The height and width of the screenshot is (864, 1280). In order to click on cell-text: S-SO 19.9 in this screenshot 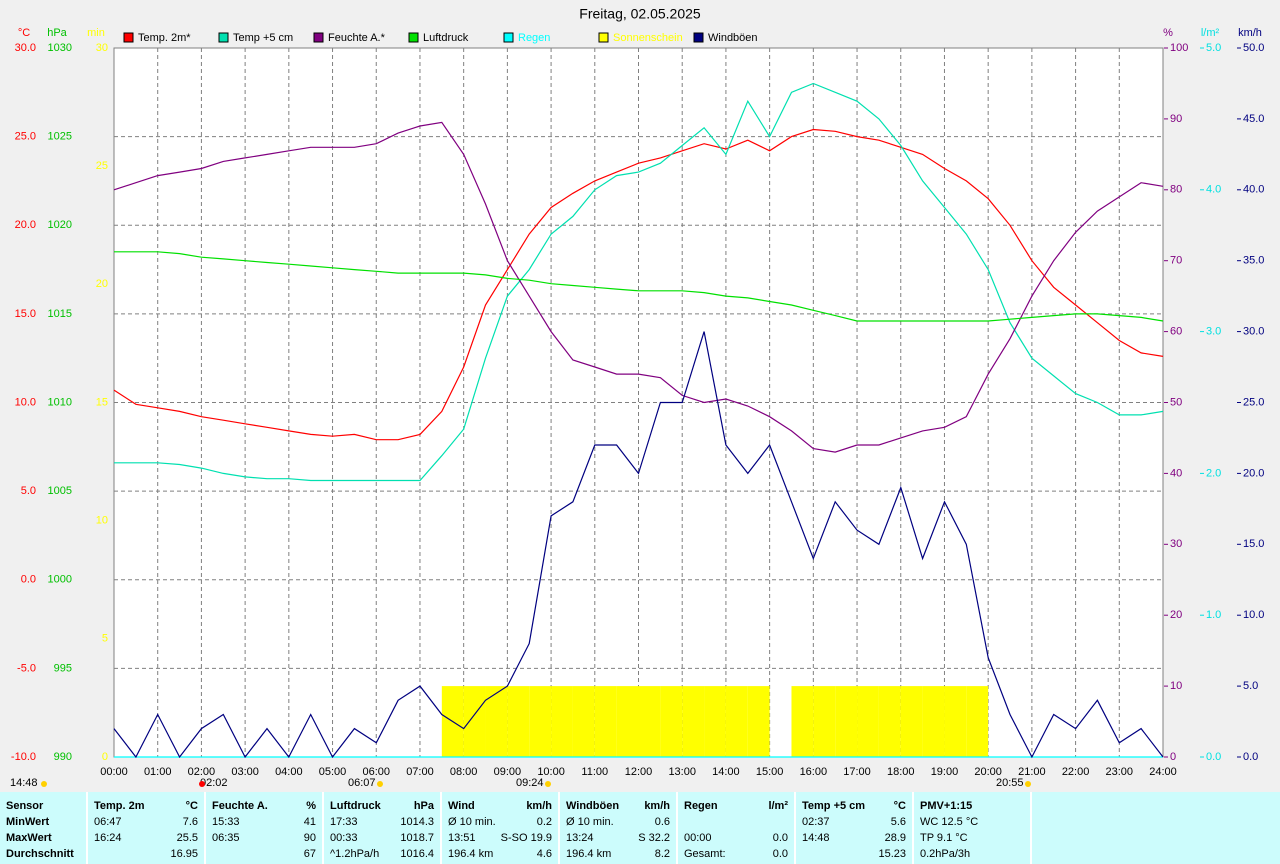, I will do `click(526, 838)`.